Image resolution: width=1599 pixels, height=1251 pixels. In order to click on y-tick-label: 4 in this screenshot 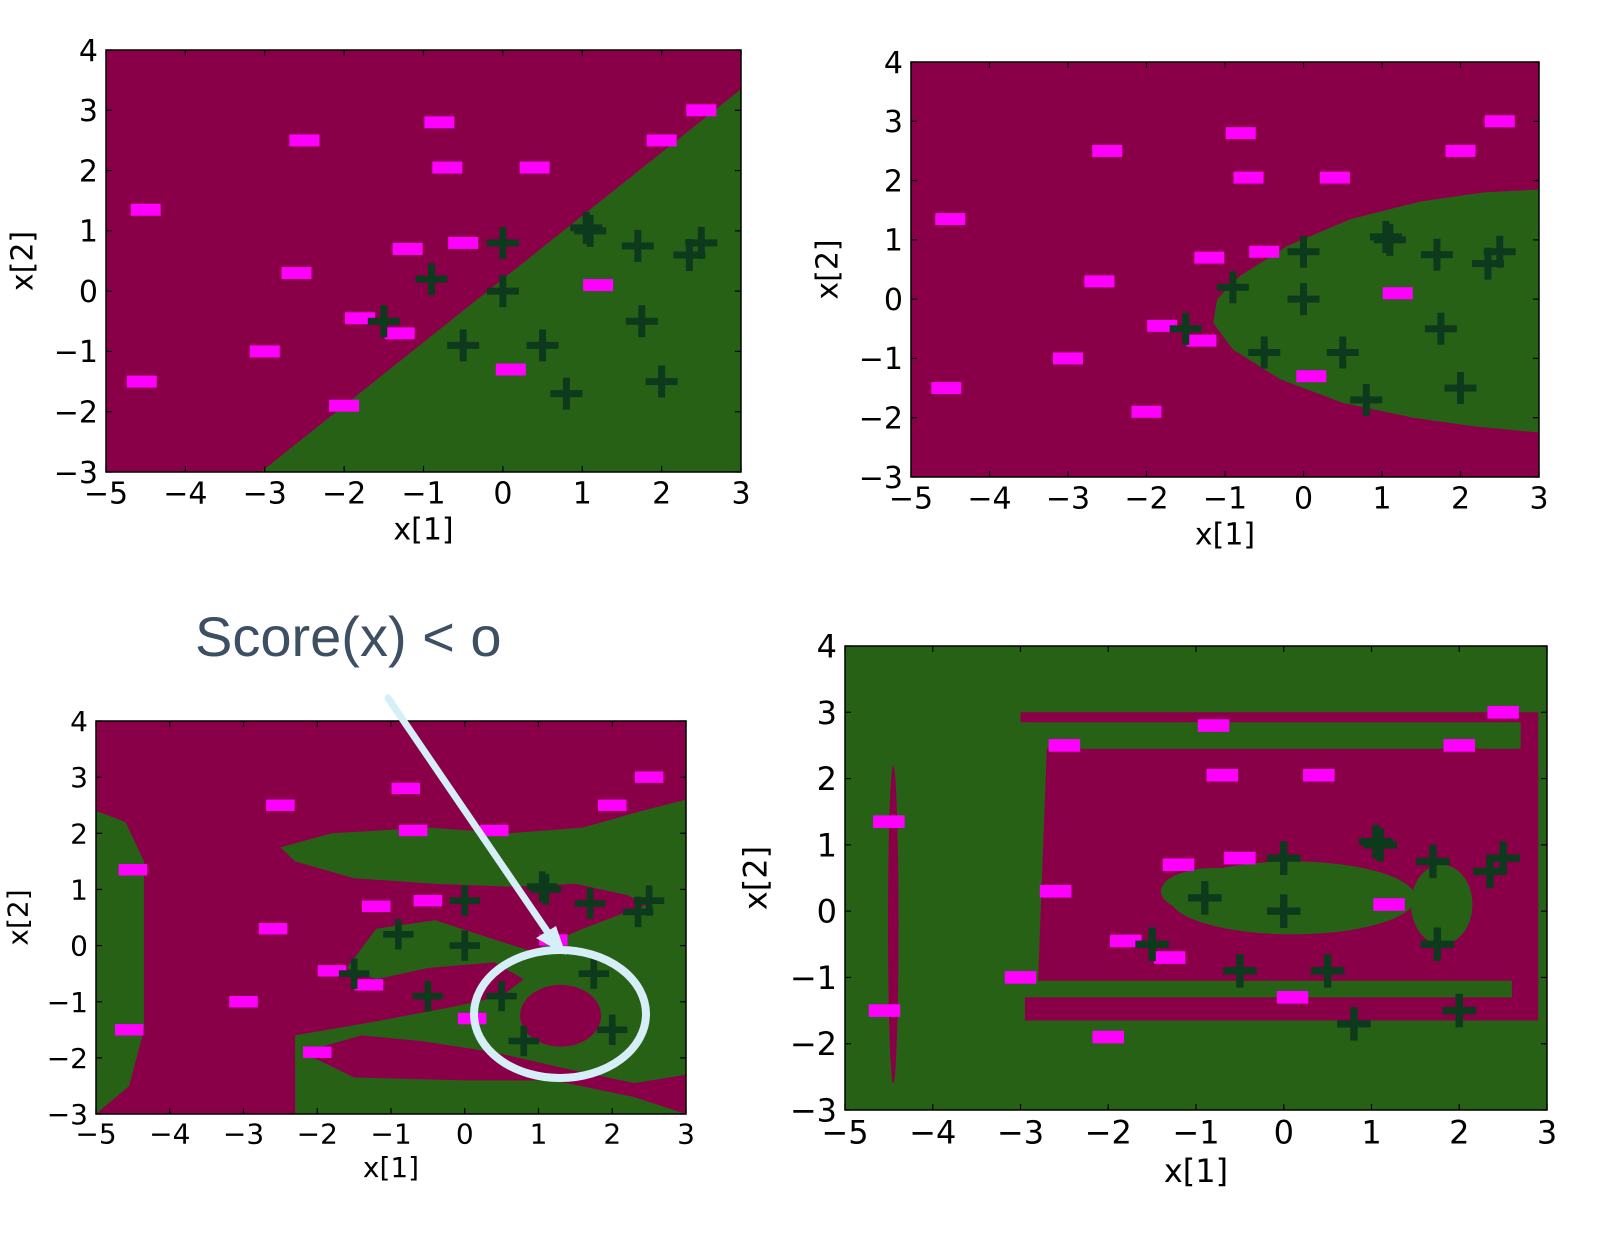, I will do `click(79, 721)`.